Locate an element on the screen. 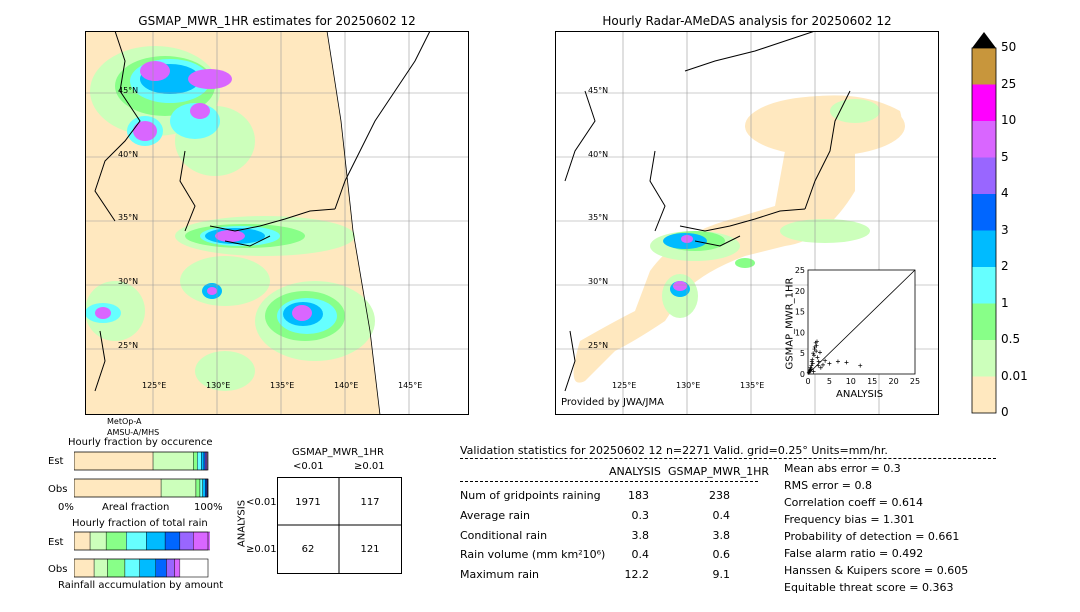  colorbar-label: 2 is located at coordinates (1005, 266).